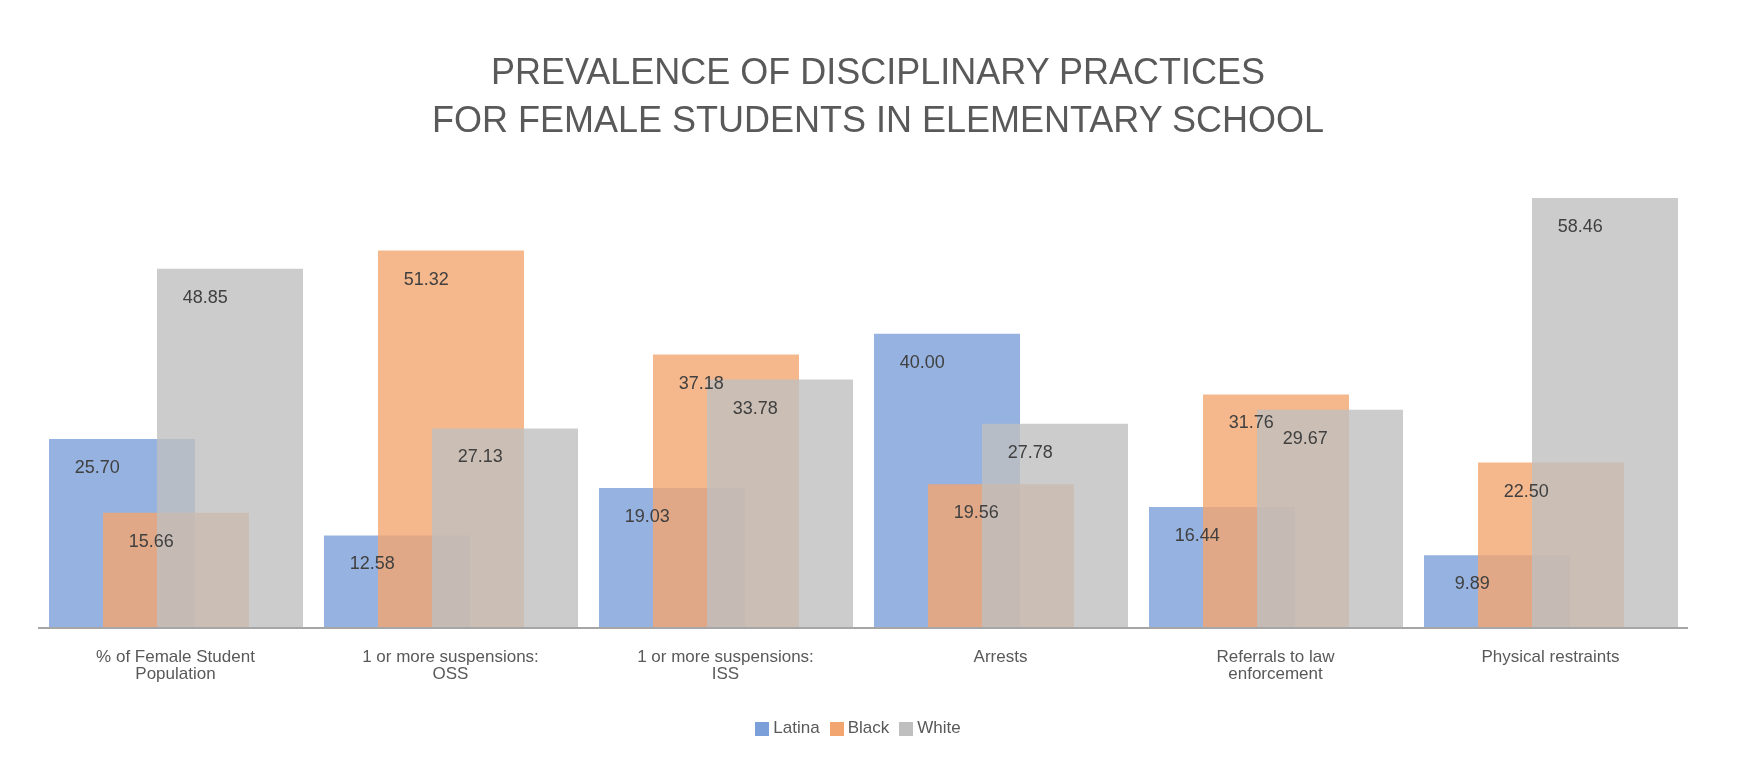  I want to click on data-label: 19.56, so click(976, 512).